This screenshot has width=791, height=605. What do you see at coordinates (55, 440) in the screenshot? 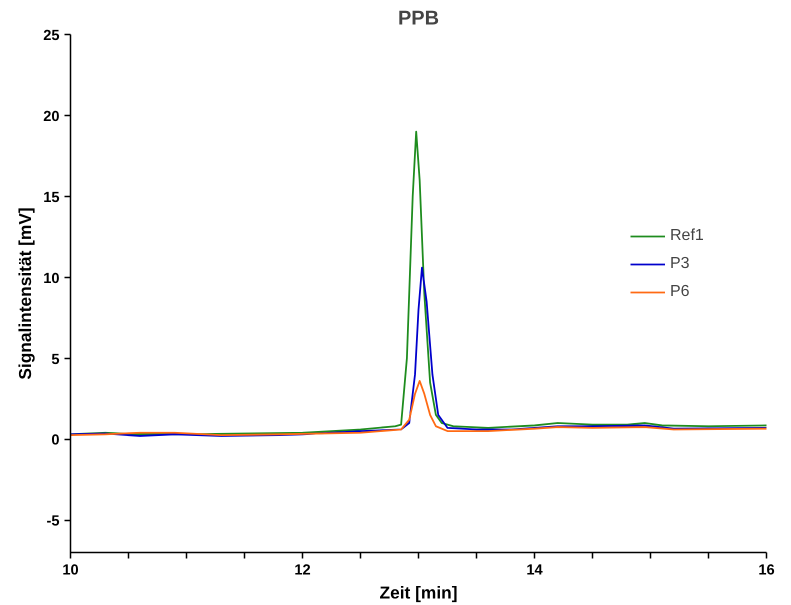
I see `y-tick-label: 0` at bounding box center [55, 440].